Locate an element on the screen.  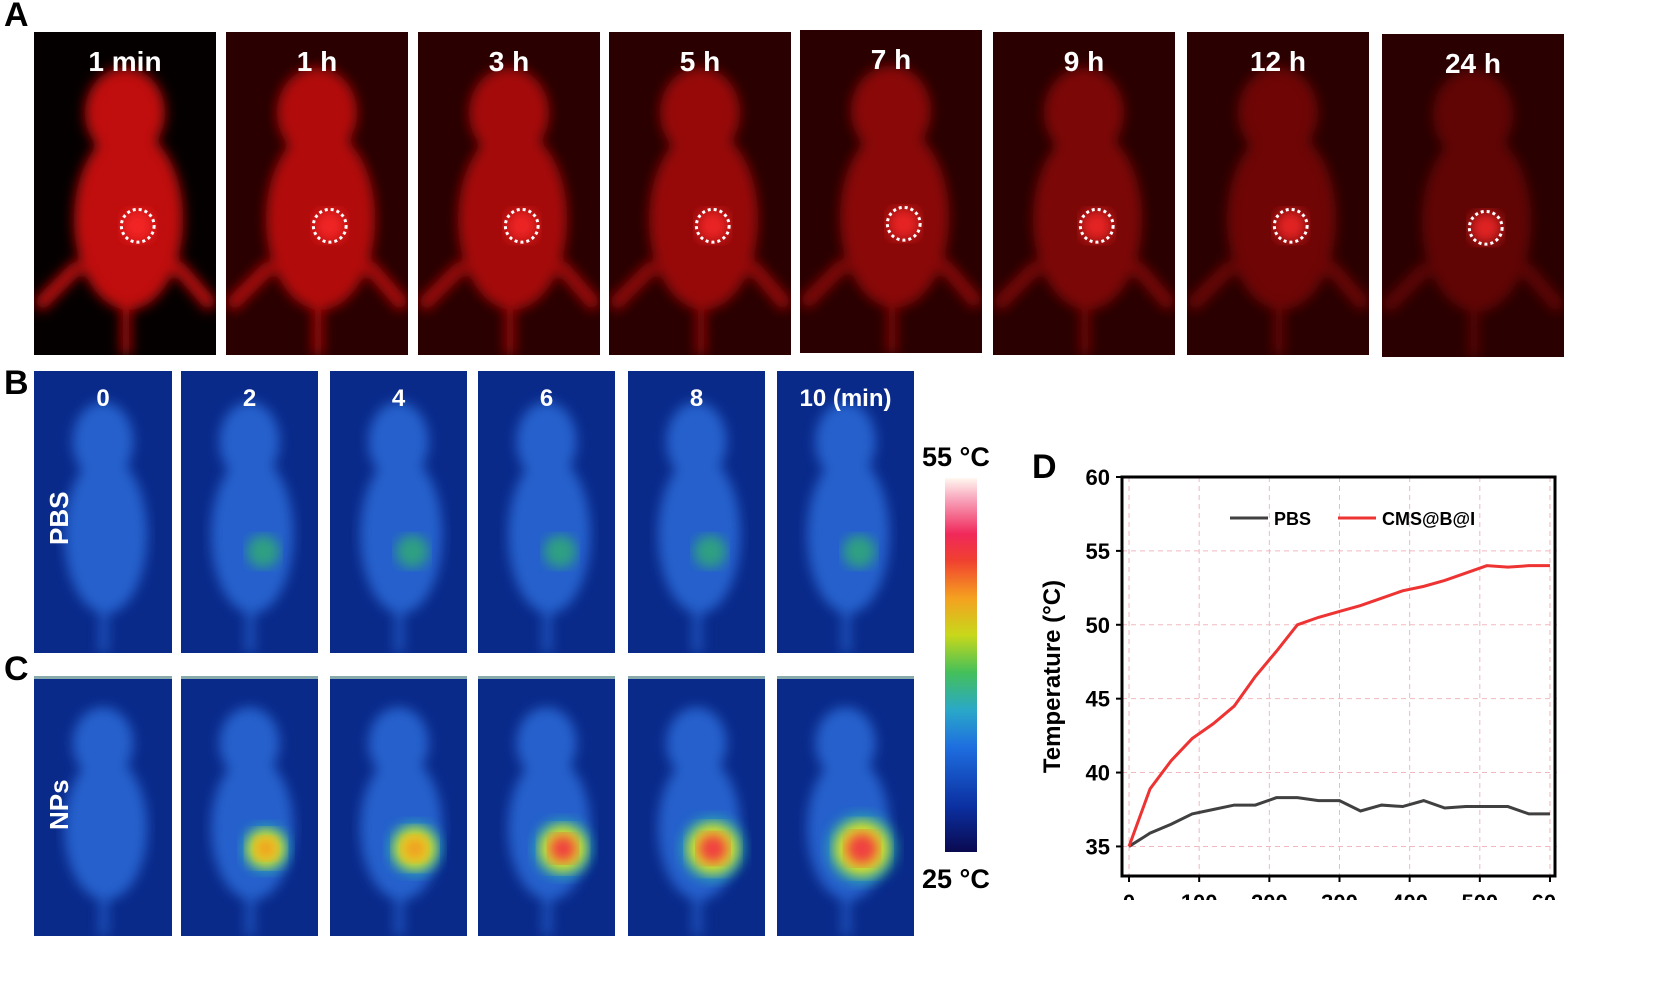
timepoint-label: 3 h is located at coordinates (509, 61).